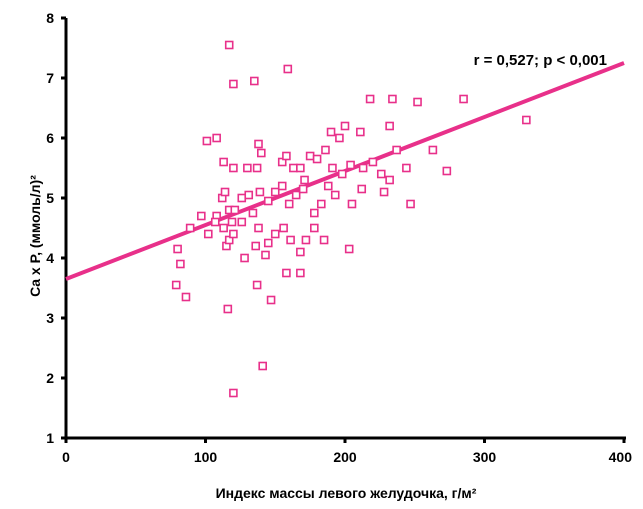 Image resolution: width=643 pixels, height=509 pixels. Describe the element at coordinates (346, 493) in the screenshot. I see `x-axis-title: Индекс массы левого желудочка, г/м²` at that location.